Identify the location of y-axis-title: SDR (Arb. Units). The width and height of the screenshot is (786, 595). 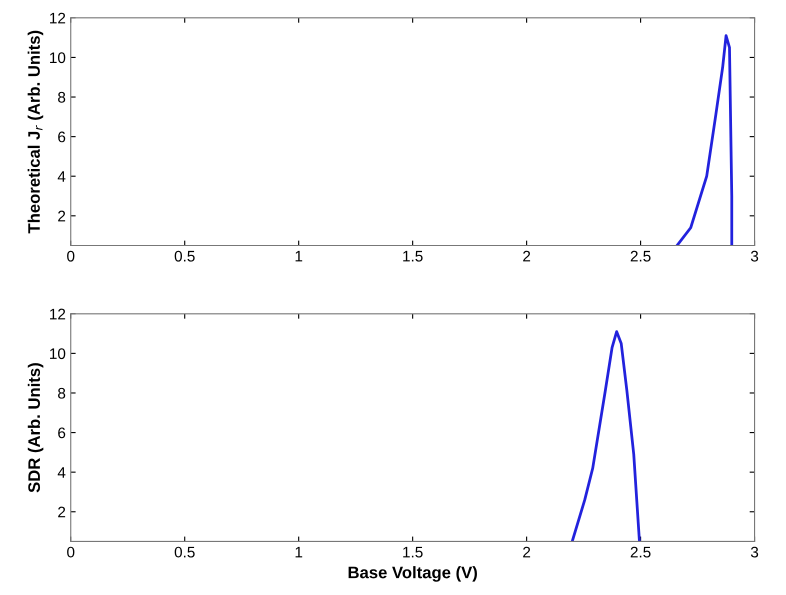
(36, 427).